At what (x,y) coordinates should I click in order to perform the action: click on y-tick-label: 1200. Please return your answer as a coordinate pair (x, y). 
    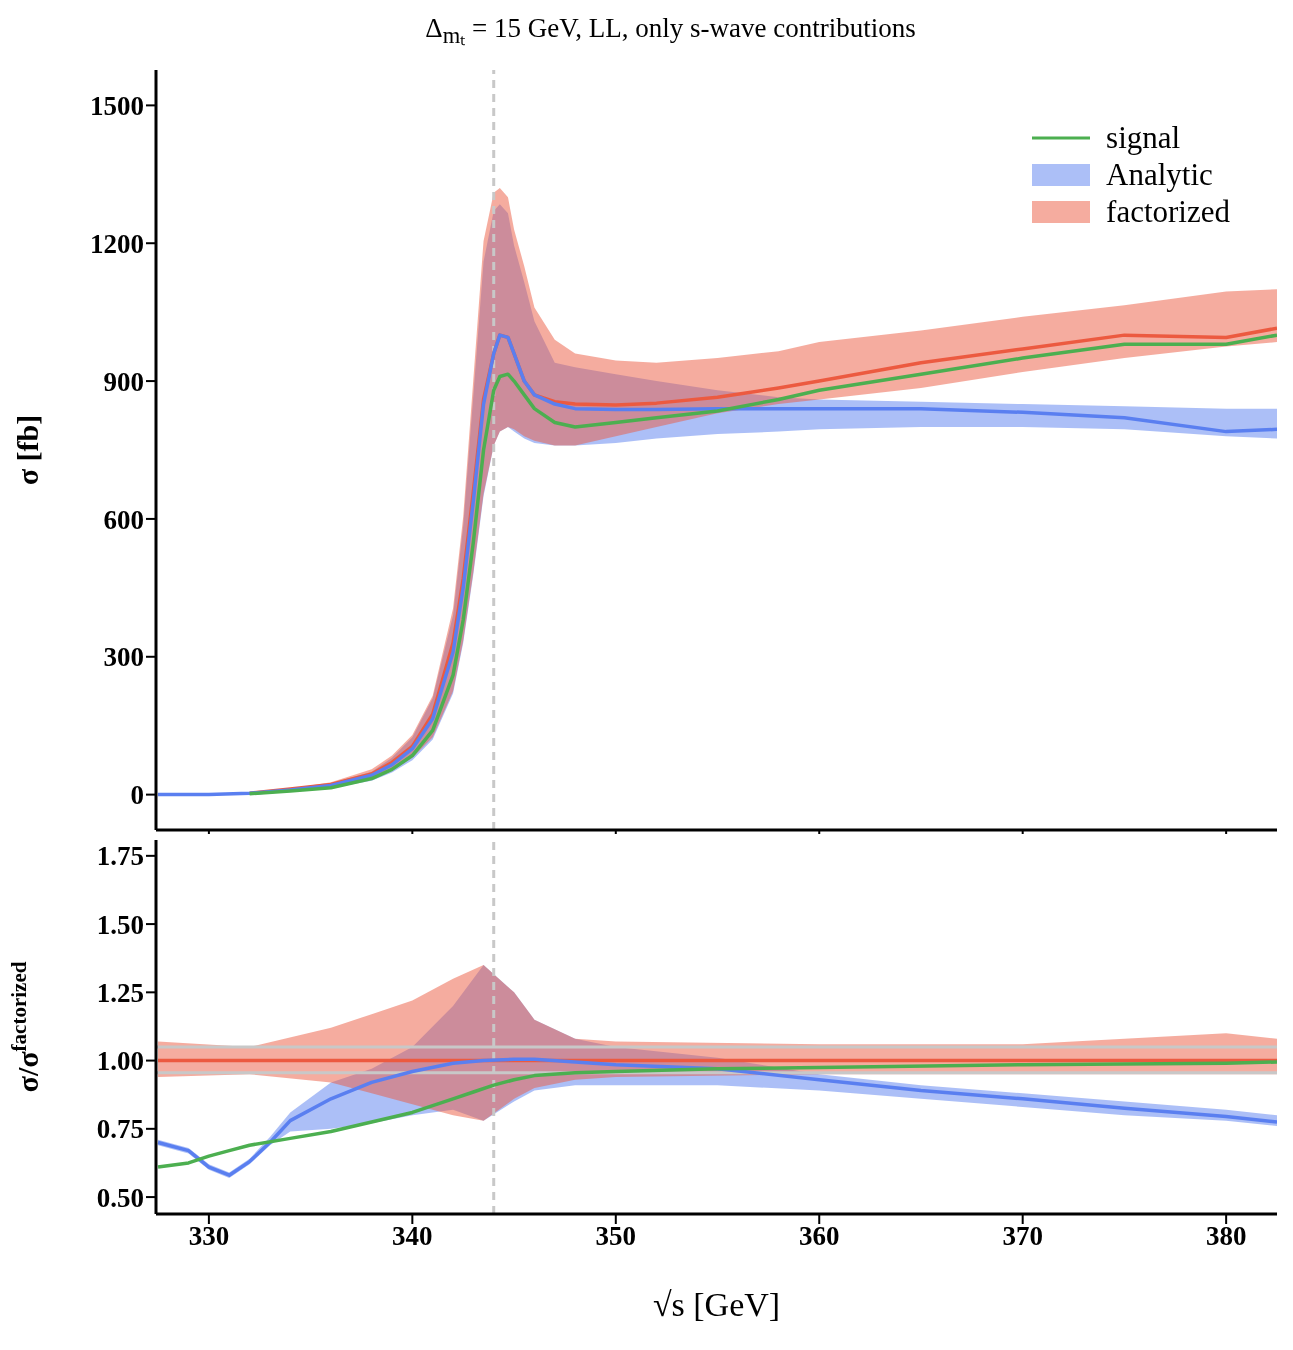
    Looking at the image, I should click on (117, 243).